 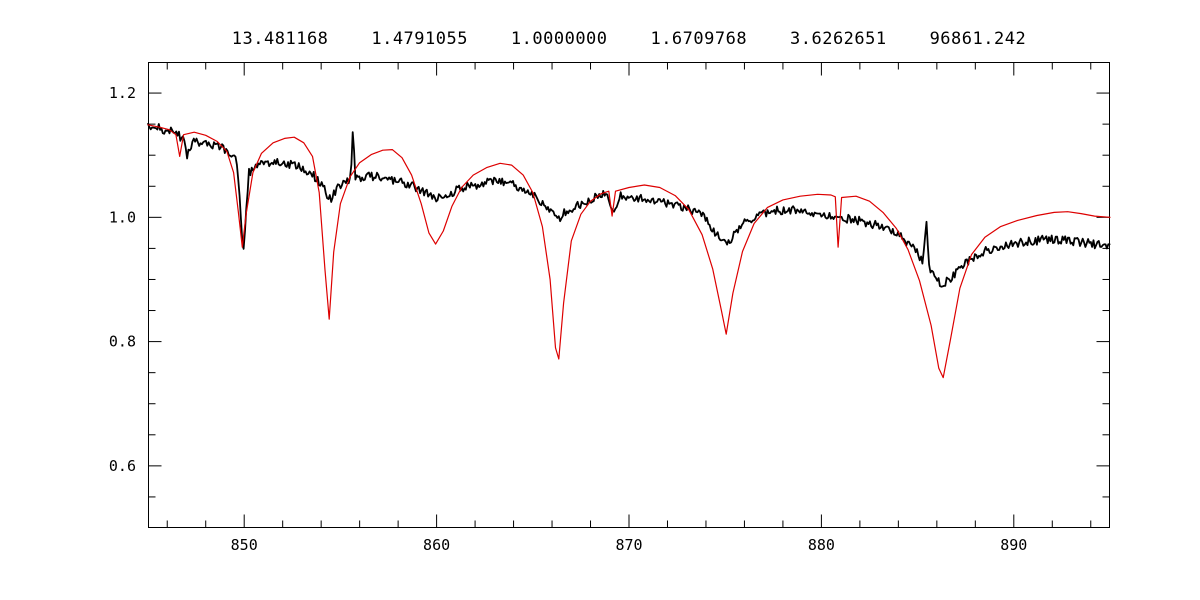 What do you see at coordinates (122, 342) in the screenshot?
I see `y-tick-label: 0.8` at bounding box center [122, 342].